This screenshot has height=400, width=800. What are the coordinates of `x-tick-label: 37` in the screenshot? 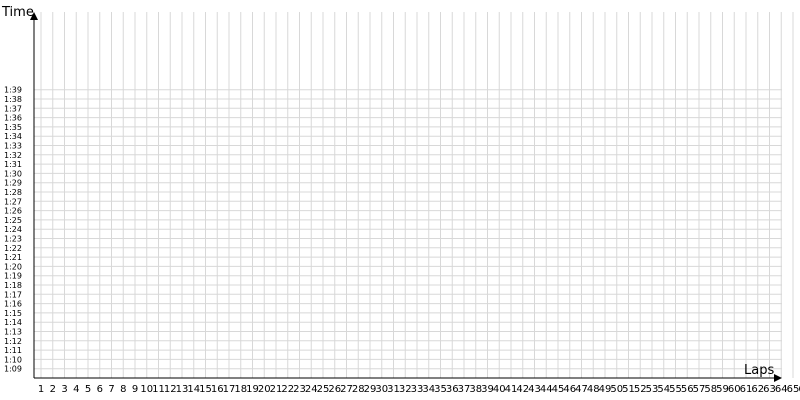 It's located at (464, 389).